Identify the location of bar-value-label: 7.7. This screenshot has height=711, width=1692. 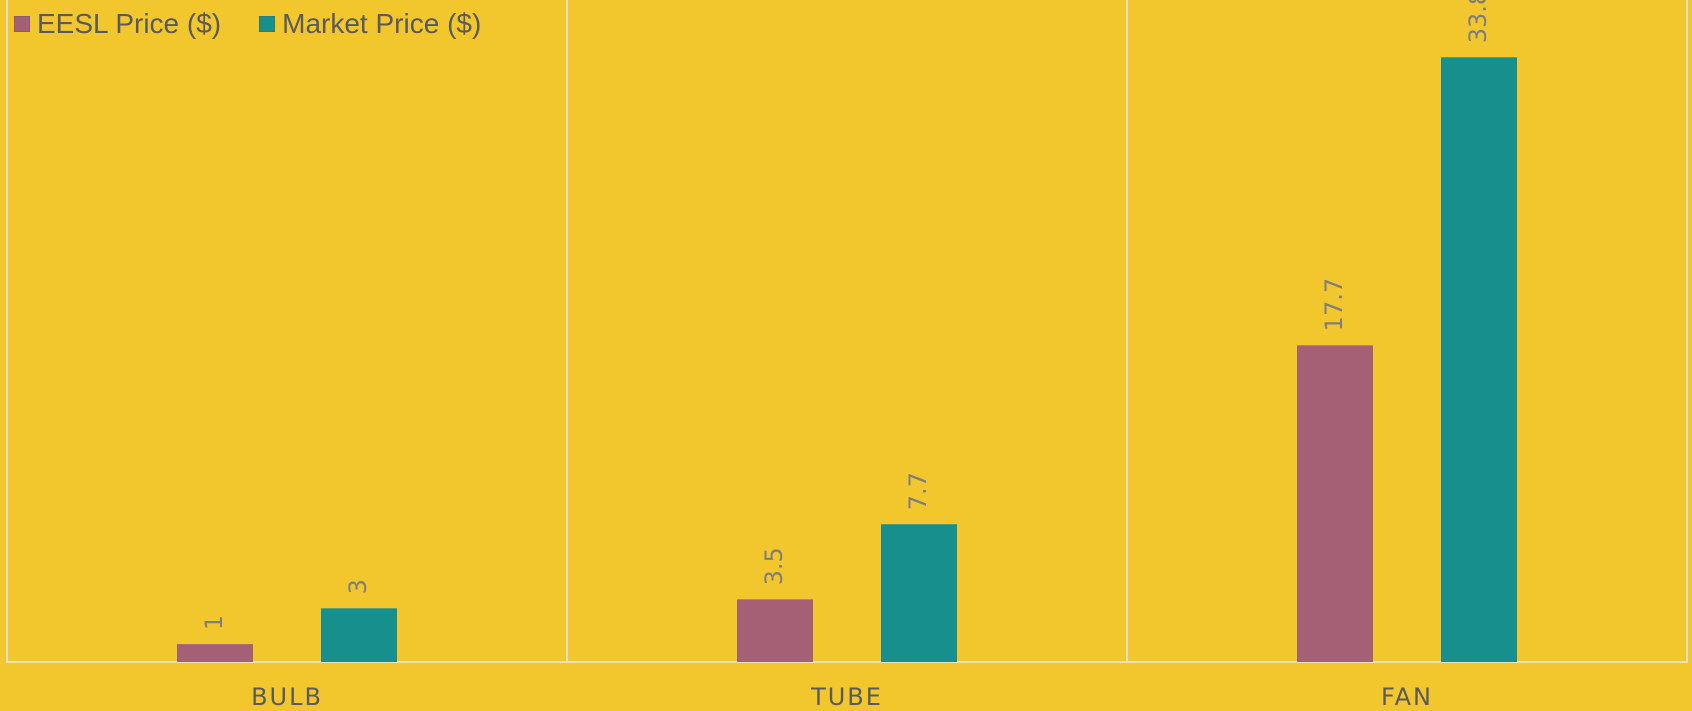
(918, 491).